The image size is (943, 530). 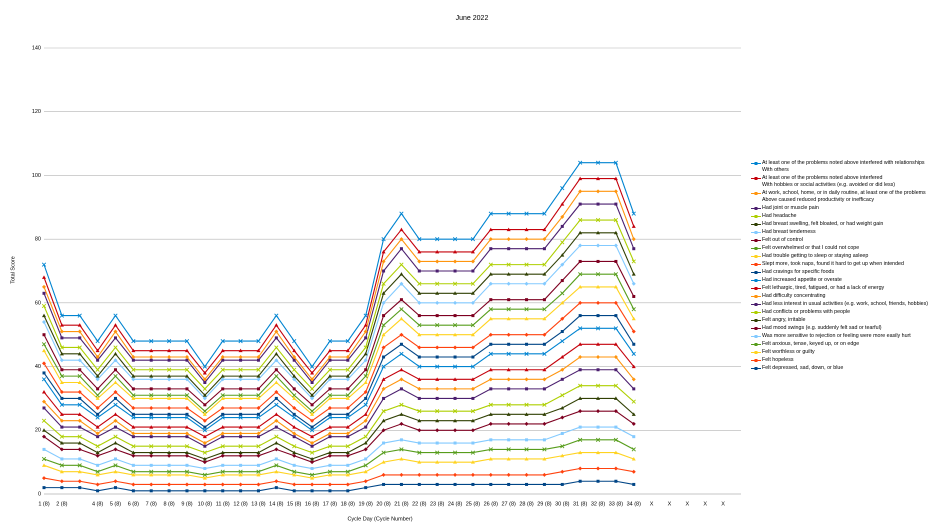 I want to click on y-tick-label: 40, so click(x=38, y=367).